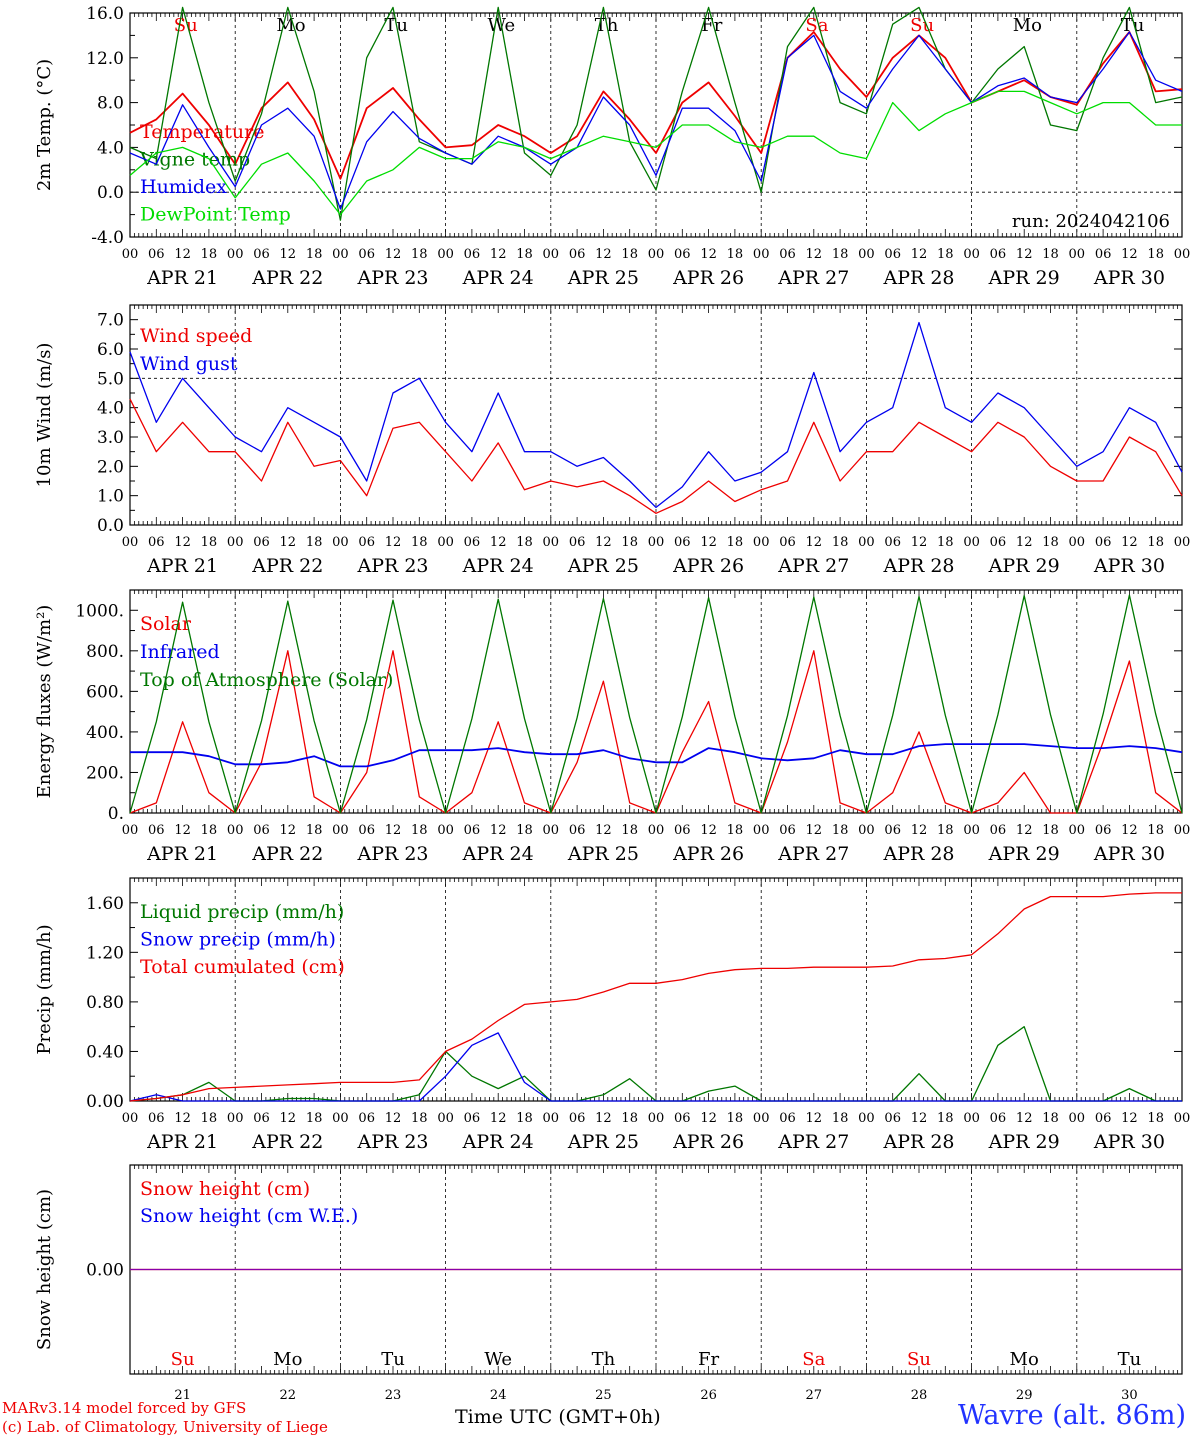 The image size is (1194, 1440). What do you see at coordinates (918, 566) in the screenshot?
I see `date-label: APR 28` at bounding box center [918, 566].